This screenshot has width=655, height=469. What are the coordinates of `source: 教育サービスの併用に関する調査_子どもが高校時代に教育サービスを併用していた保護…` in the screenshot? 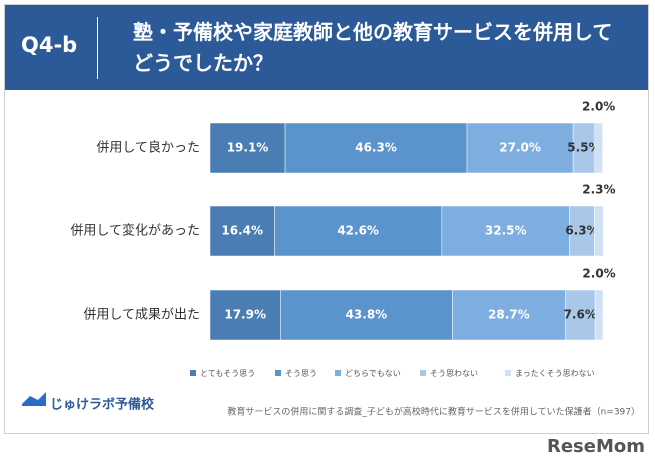 It's located at (433, 412).